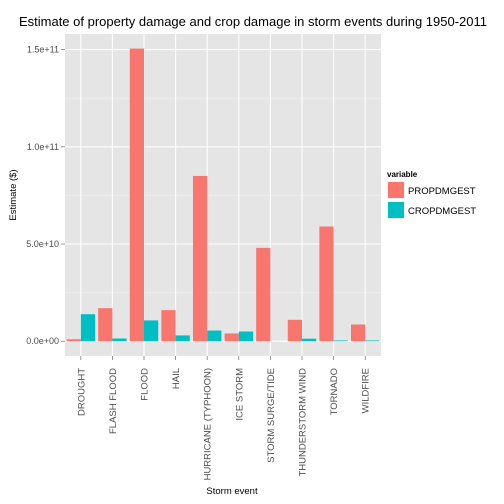 Image resolution: width=504 pixels, height=504 pixels. What do you see at coordinates (176, 378) in the screenshot?
I see `x-tick-label: HAIL` at bounding box center [176, 378].